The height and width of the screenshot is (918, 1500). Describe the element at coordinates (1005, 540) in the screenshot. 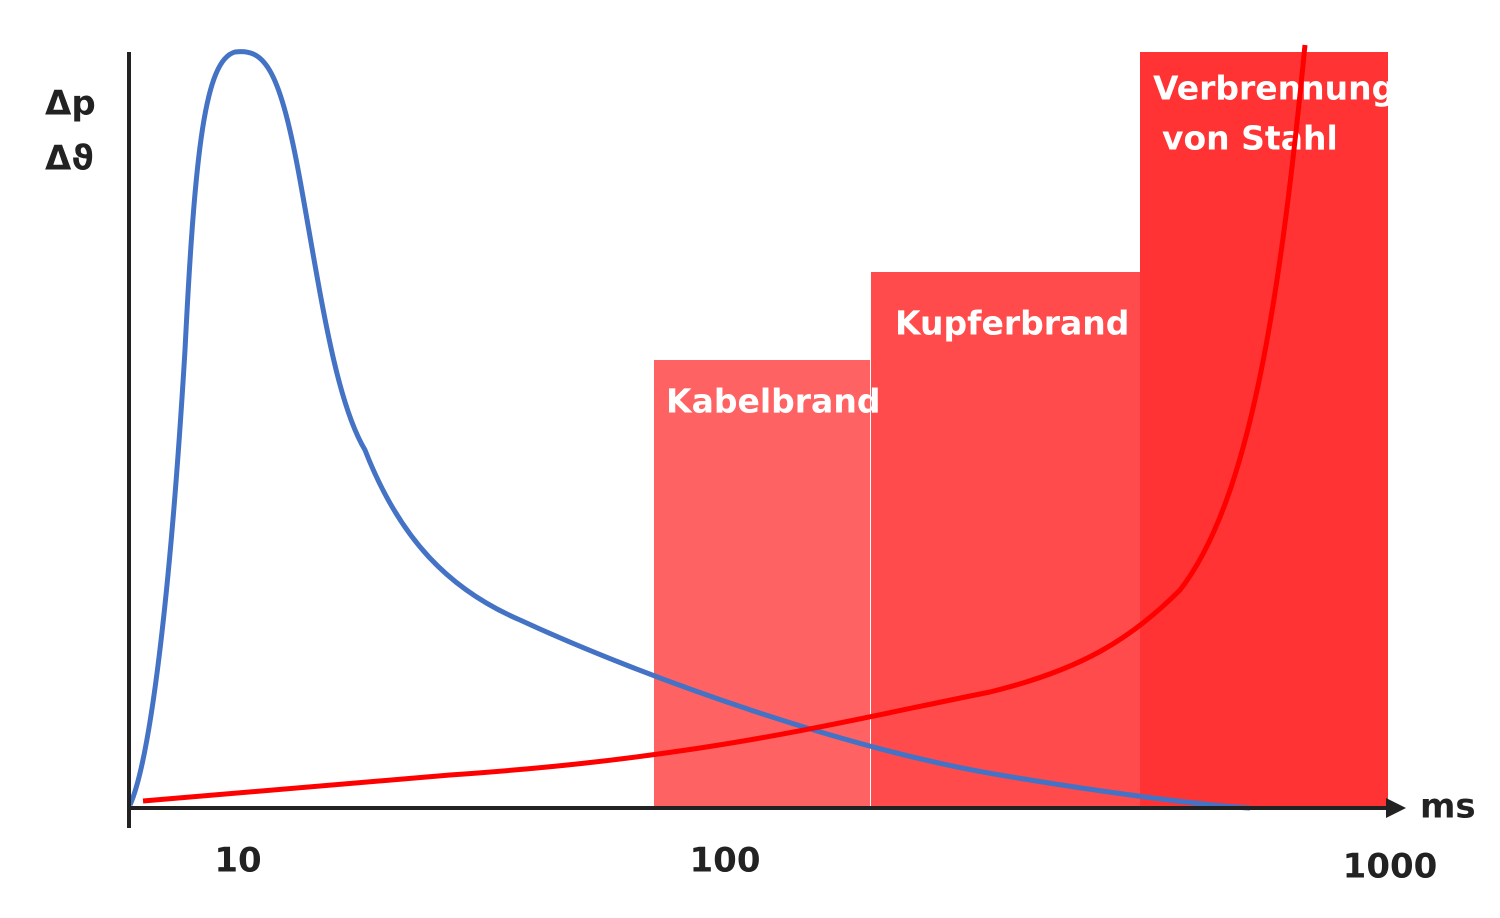

I see `zone-kupferbrand` at that location.